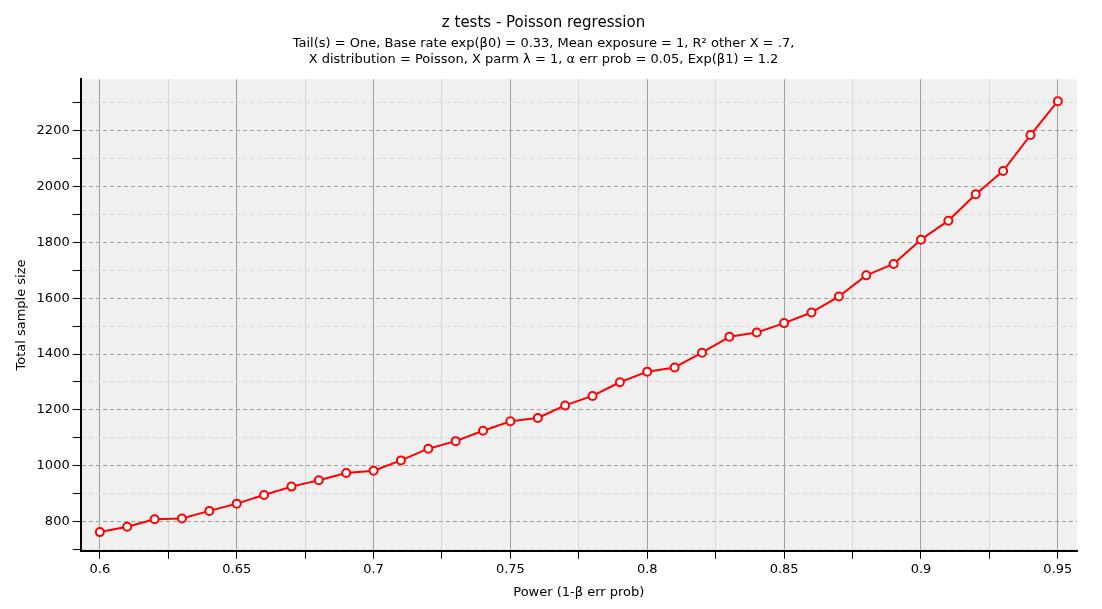 Image resolution: width=1102 pixels, height=609 pixels. Describe the element at coordinates (510, 568) in the screenshot. I see `x-tick-label: 0.75` at that location.